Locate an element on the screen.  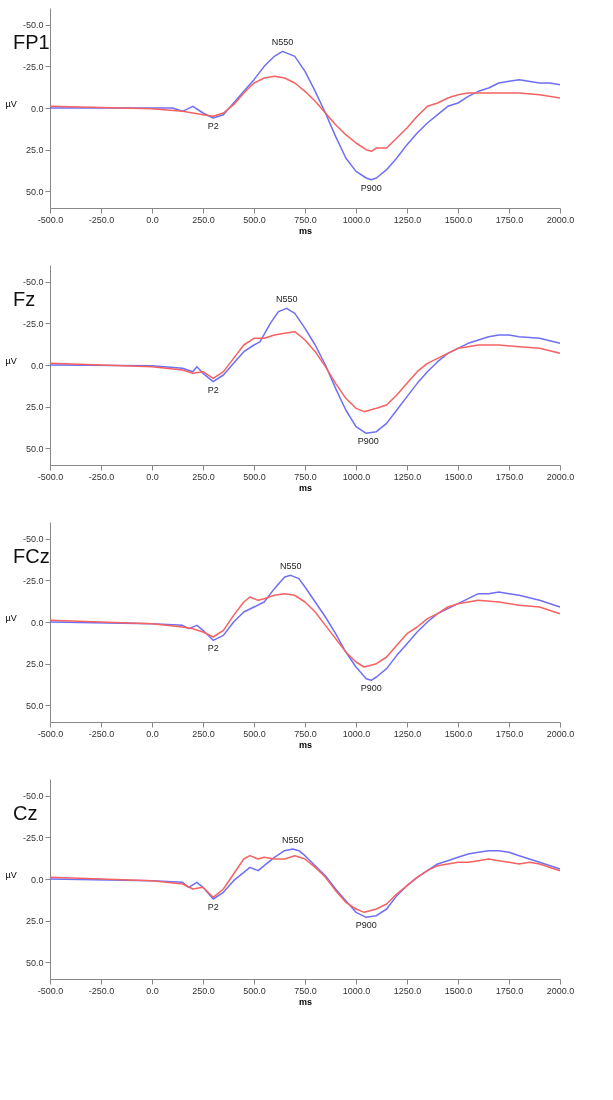
text: Cz is located at coordinates (25, 813).